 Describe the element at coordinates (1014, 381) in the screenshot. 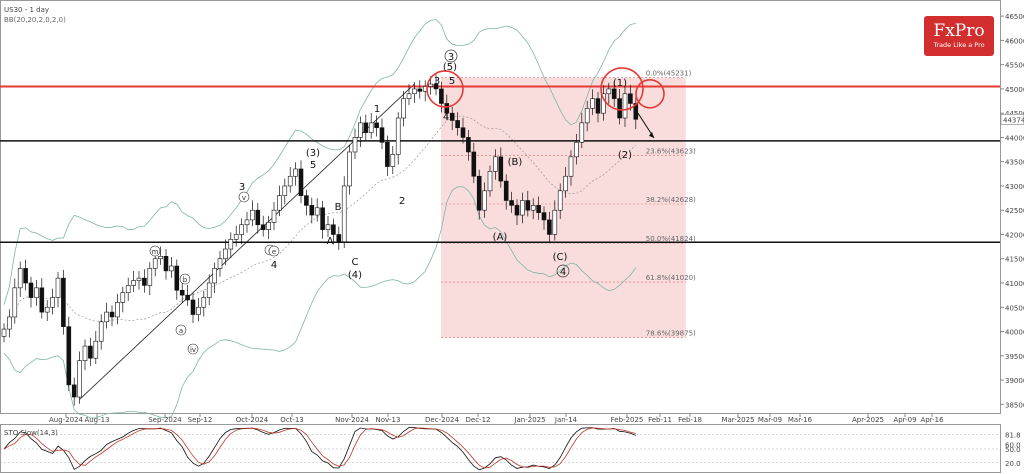

I see `y-tick-label: 39000` at that location.